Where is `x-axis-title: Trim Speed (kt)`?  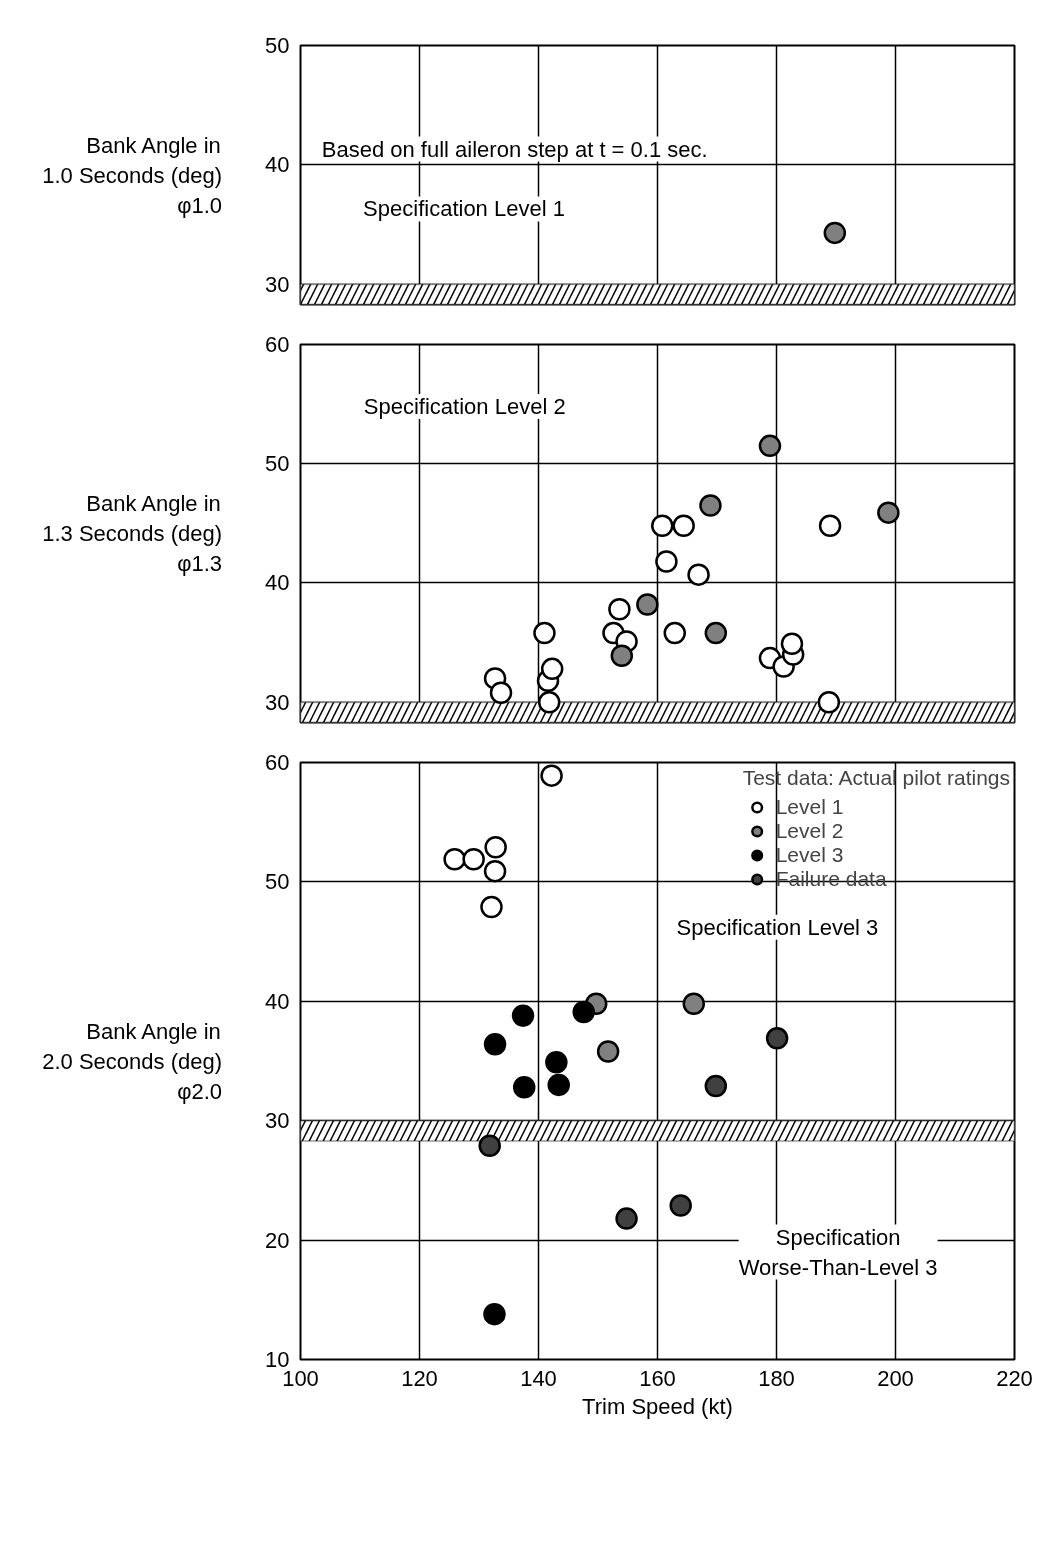 x-axis-title: Trim Speed (kt) is located at coordinates (657, 1406).